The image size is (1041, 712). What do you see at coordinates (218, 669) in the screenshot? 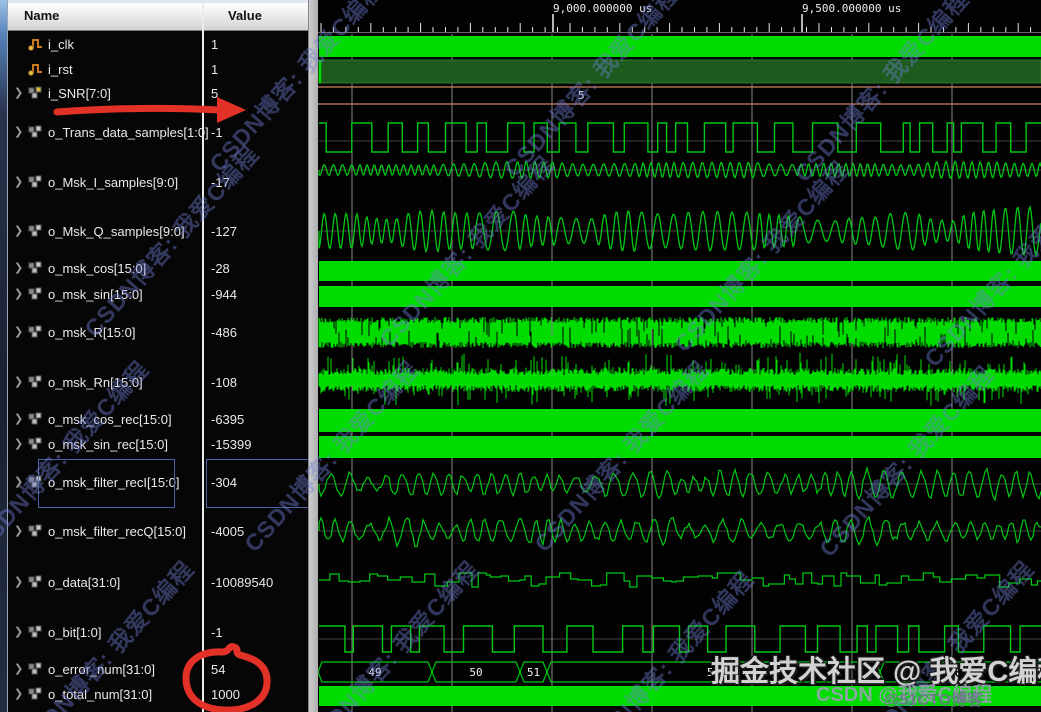
I see `signal-value: 54` at bounding box center [218, 669].